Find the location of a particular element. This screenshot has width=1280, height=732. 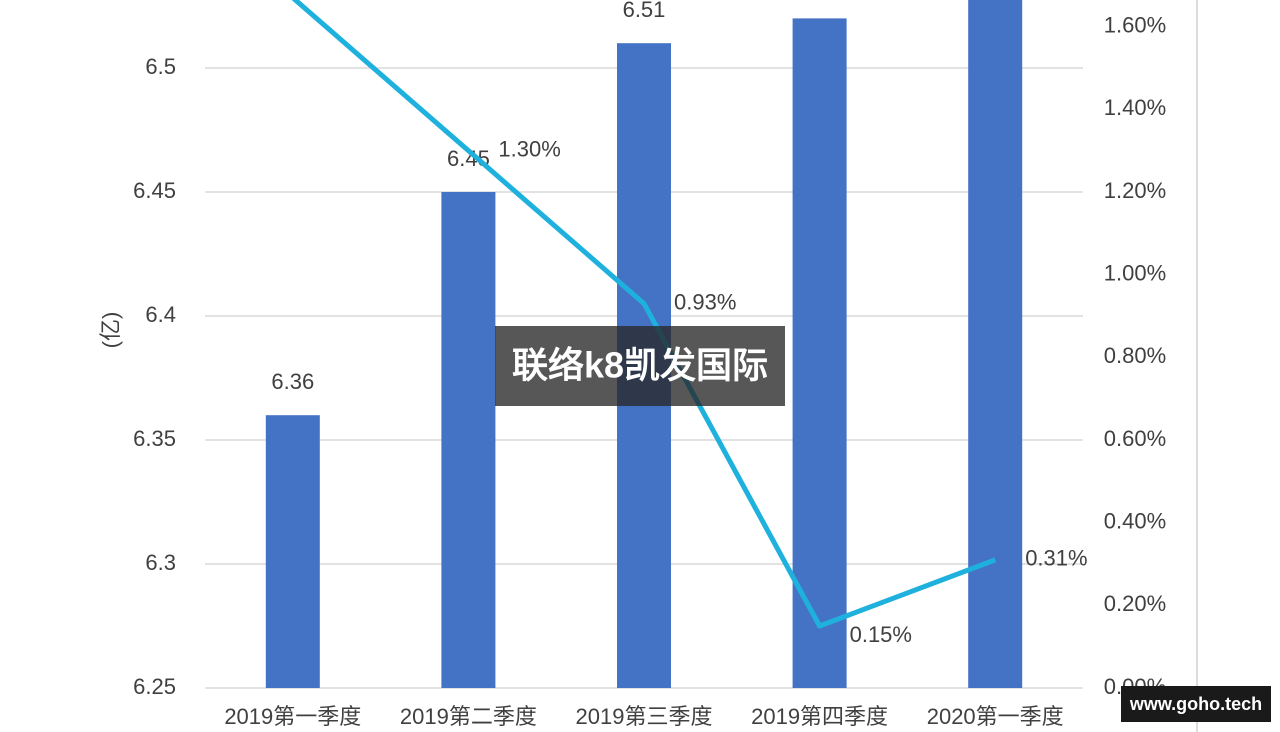

credit: www.goho.tech is located at coordinates (1195, 704).